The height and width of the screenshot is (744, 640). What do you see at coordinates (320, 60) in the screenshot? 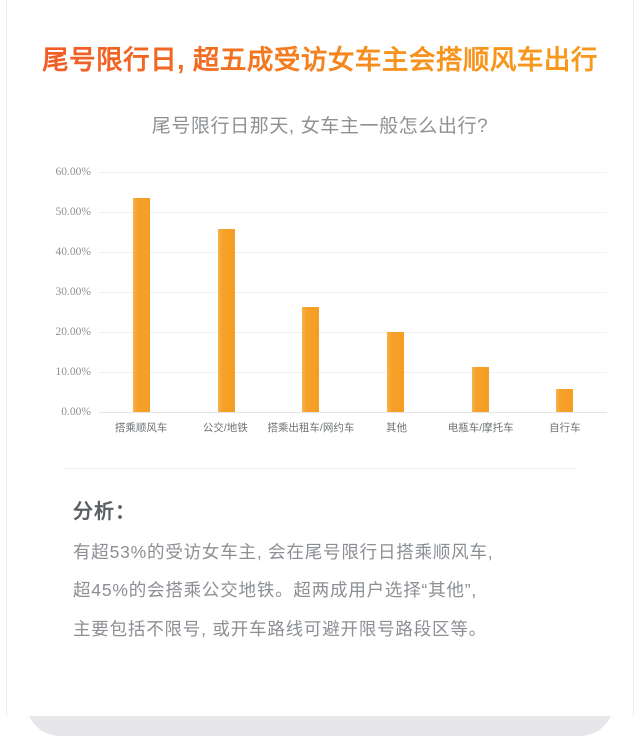
I see `page-title: 尾号限行日, 超五成受访女车主会搭顺风车出行` at bounding box center [320, 60].